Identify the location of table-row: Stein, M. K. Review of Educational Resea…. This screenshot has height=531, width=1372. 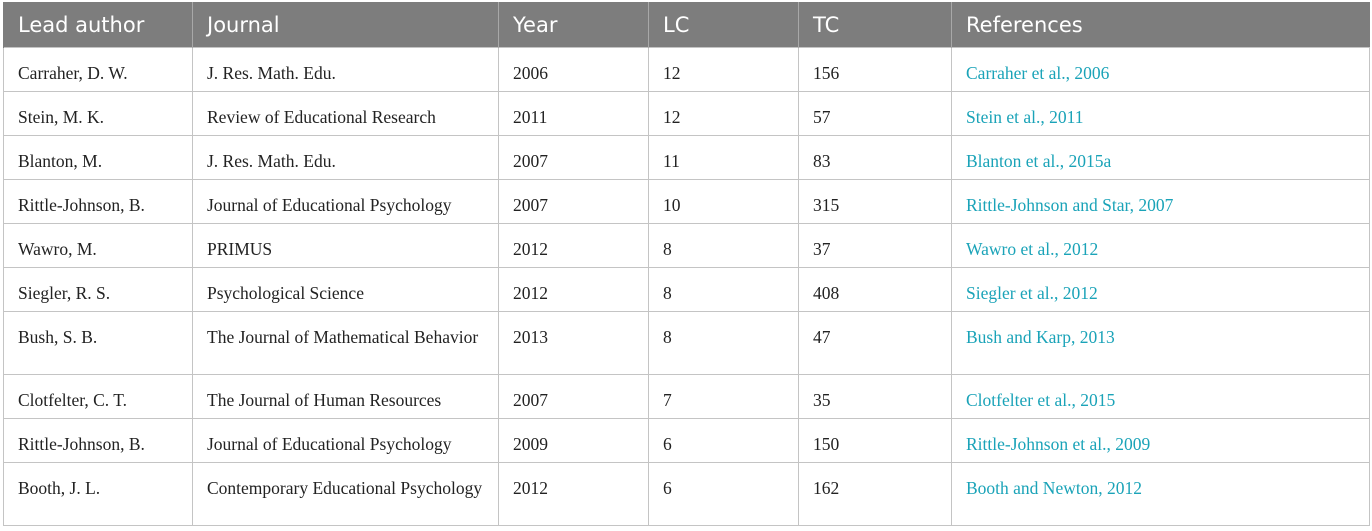
(686, 113).